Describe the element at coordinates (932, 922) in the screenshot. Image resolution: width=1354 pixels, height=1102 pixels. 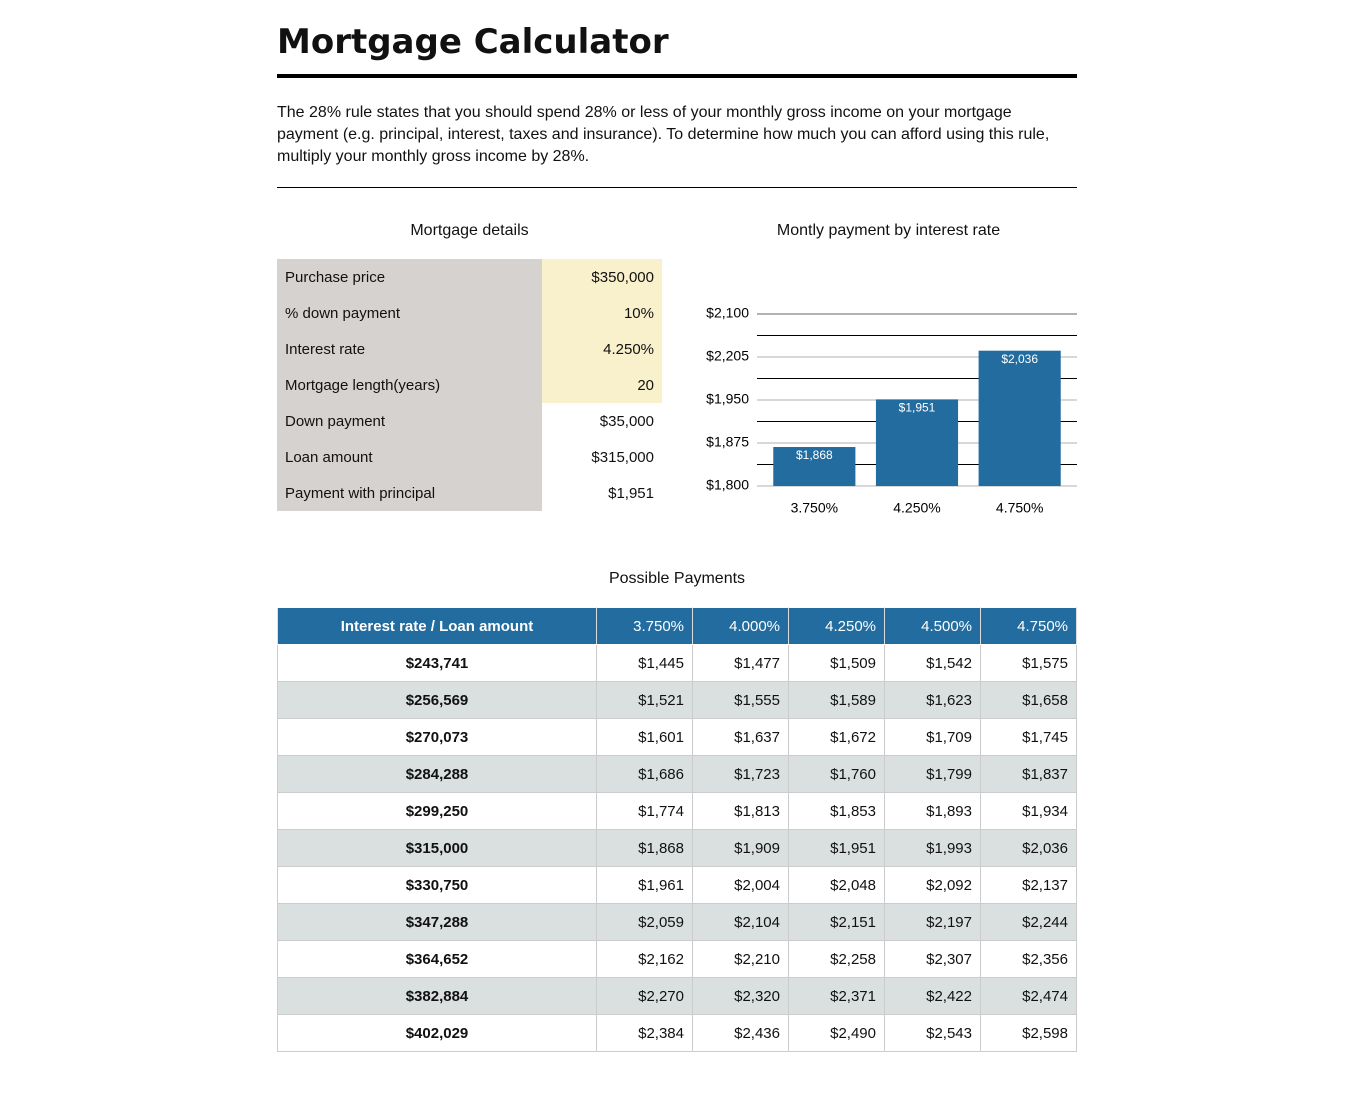
I see `payment-cell: $2,197` at that location.